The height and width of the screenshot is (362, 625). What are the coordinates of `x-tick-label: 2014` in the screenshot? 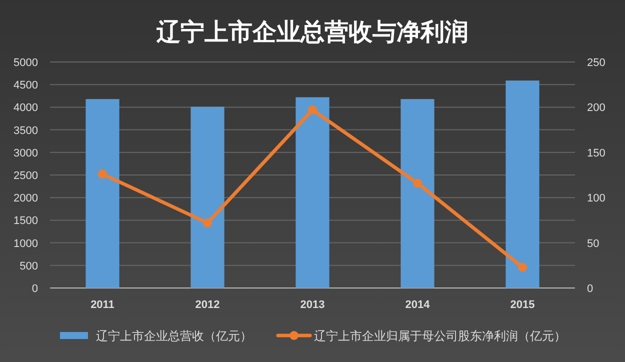 It's located at (418, 305).